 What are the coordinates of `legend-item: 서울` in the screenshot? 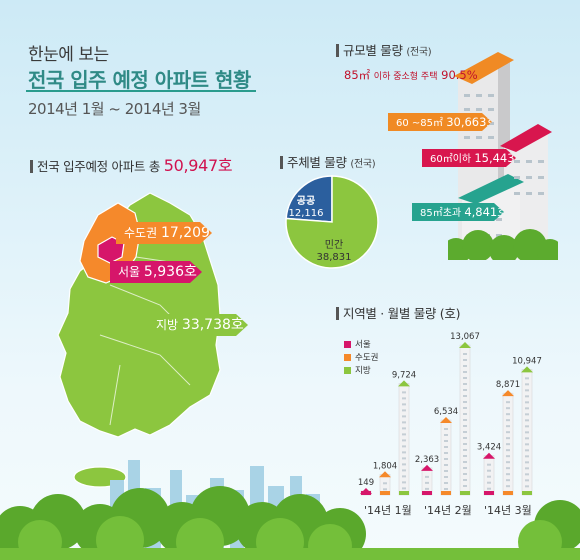 It's located at (361, 346).